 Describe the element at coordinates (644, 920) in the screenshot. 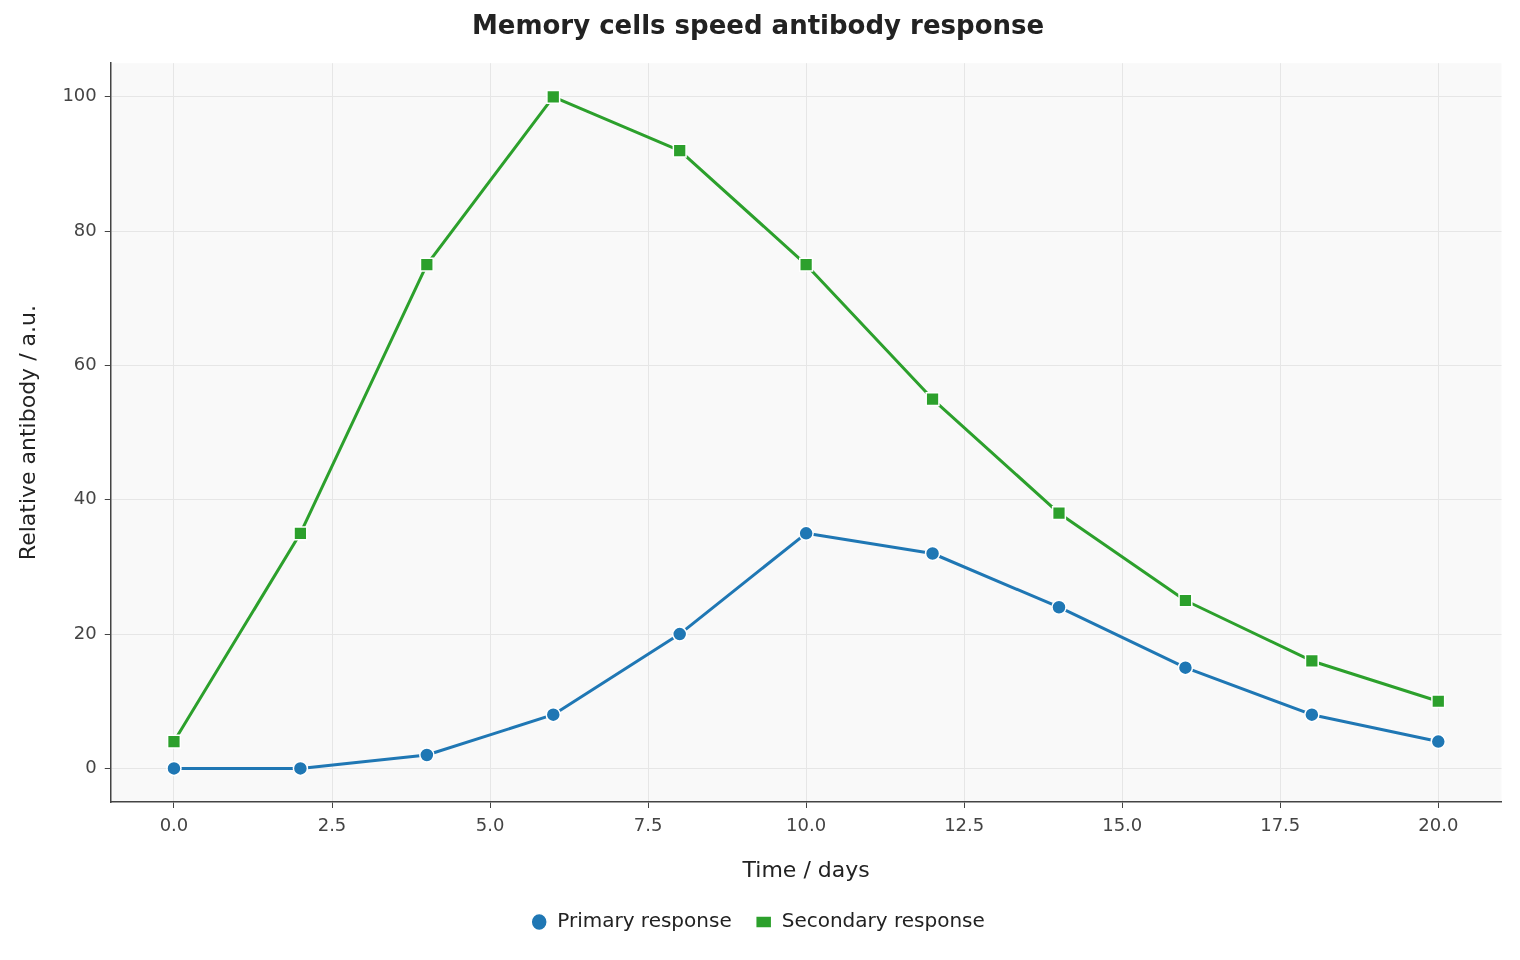

I see `legend-label: Primary response` at that location.